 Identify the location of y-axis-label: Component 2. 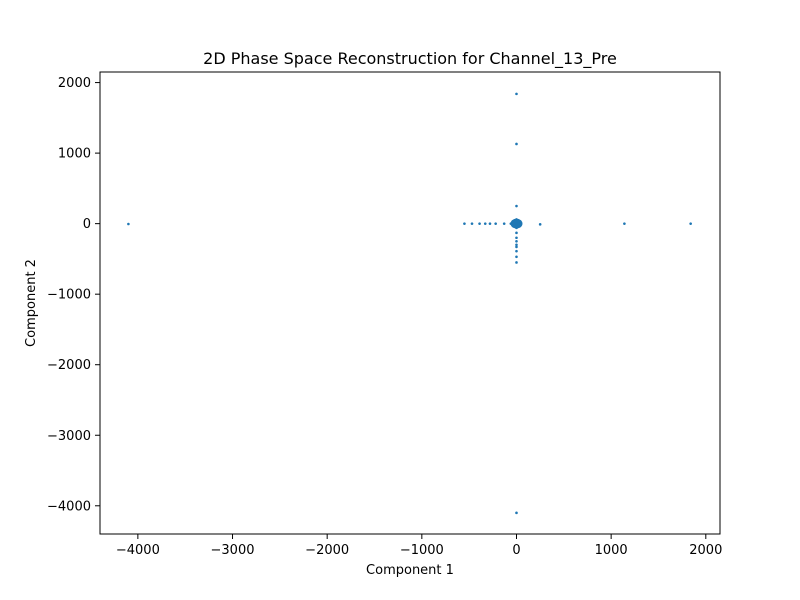
(31, 303).